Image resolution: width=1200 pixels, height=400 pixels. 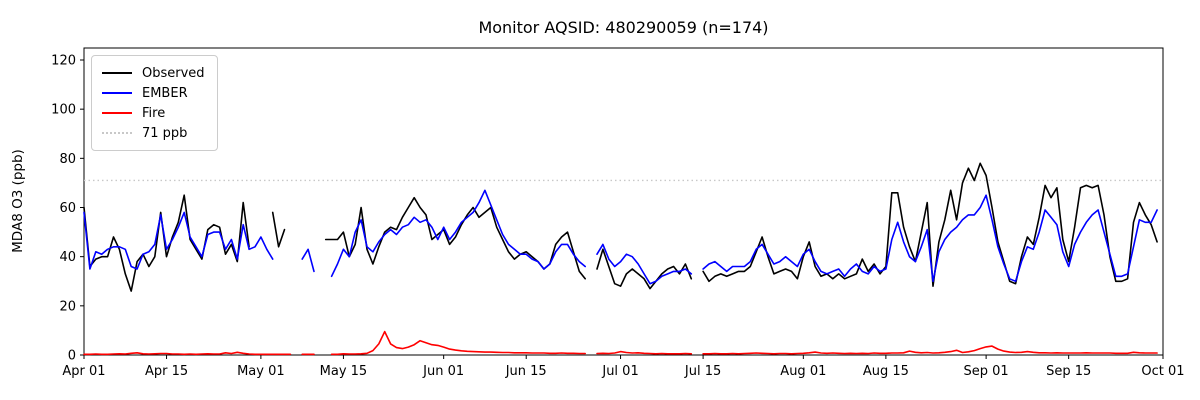 What do you see at coordinates (67, 159) in the screenshot?
I see `y-tick-label: 80` at bounding box center [67, 159].